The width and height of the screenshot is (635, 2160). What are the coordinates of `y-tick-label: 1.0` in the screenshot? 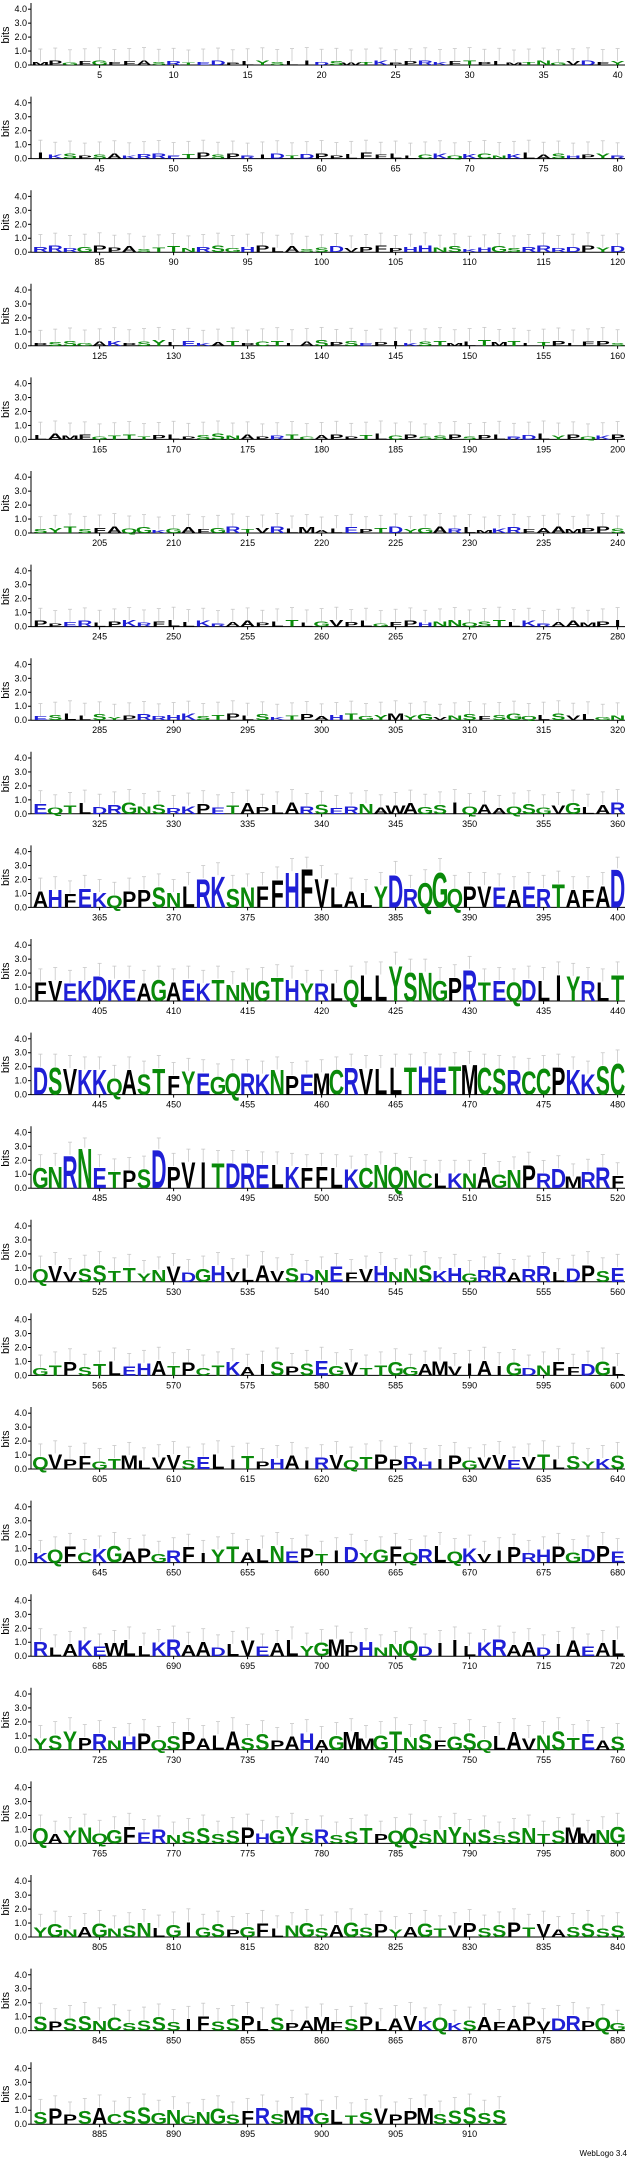 It's located at (20, 1736).